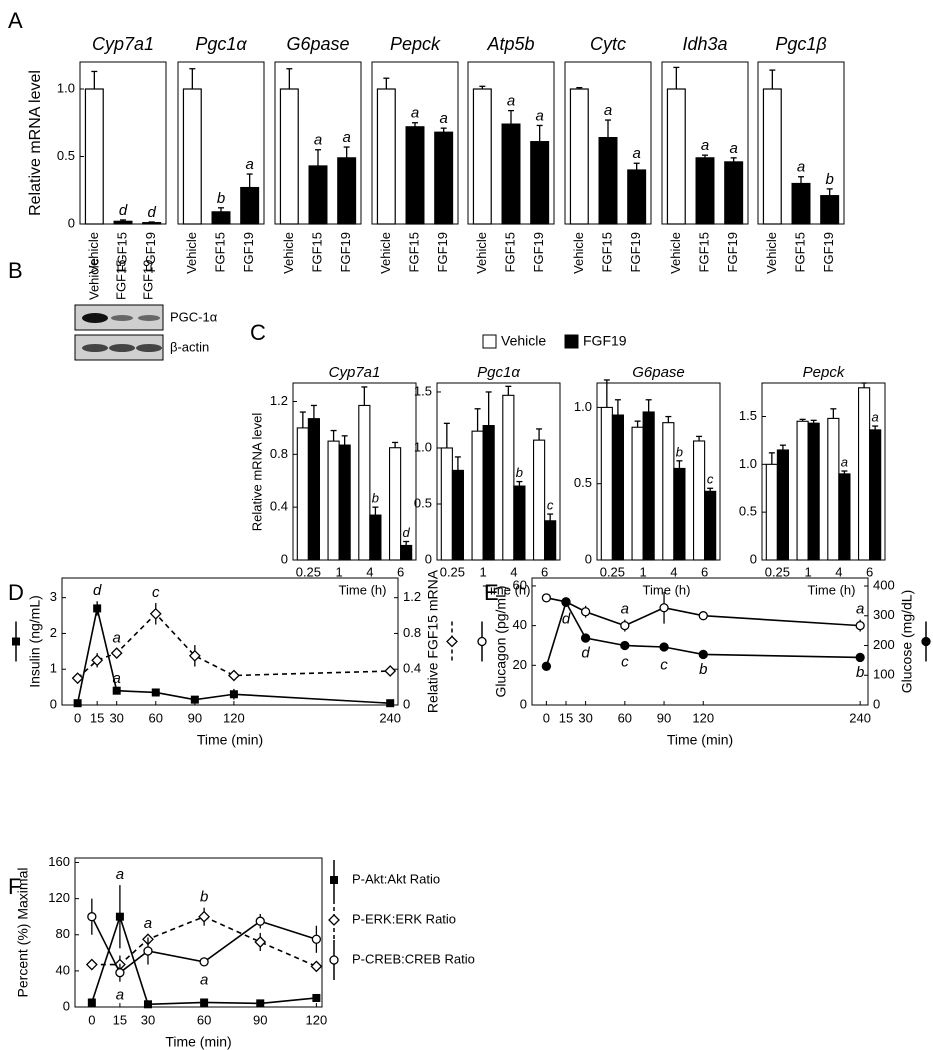 Image resolution: width=933 pixels, height=1050 pixels. What do you see at coordinates (59, 897) in the screenshot?
I see `y-tick-label: 120` at bounding box center [59, 897].